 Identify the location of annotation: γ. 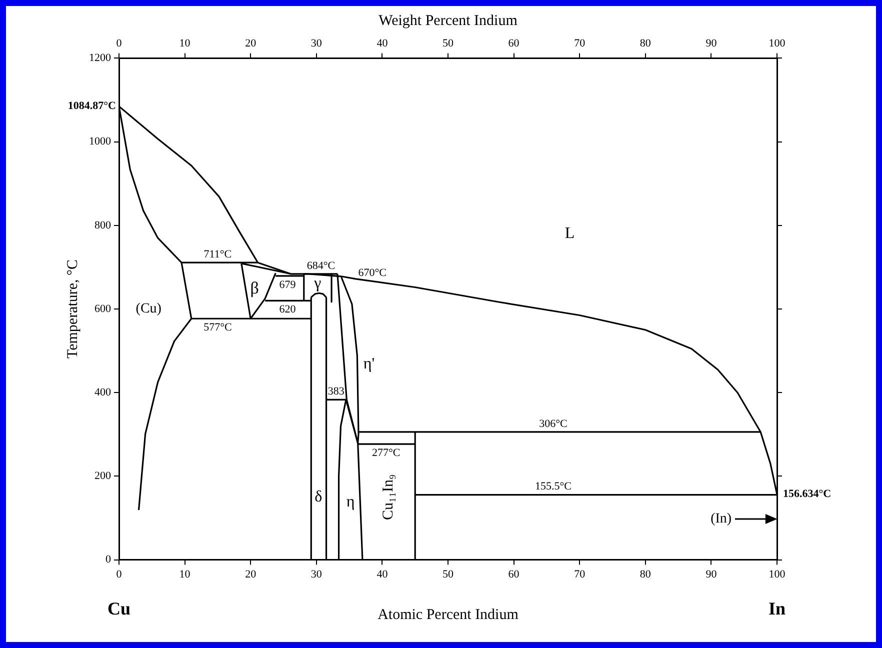
(317, 283).